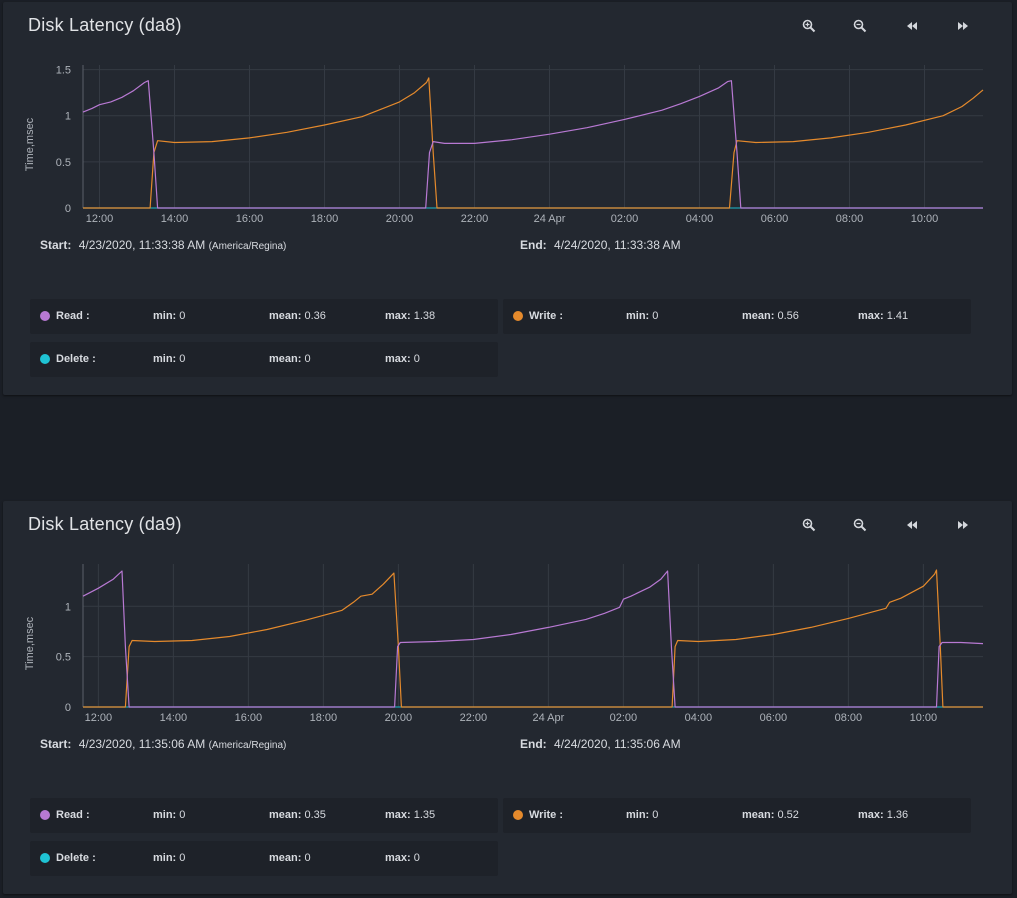 The image size is (1017, 898). Describe the element at coordinates (250, 219) in the screenshot. I see `x-tick-label: 16:00` at that location.